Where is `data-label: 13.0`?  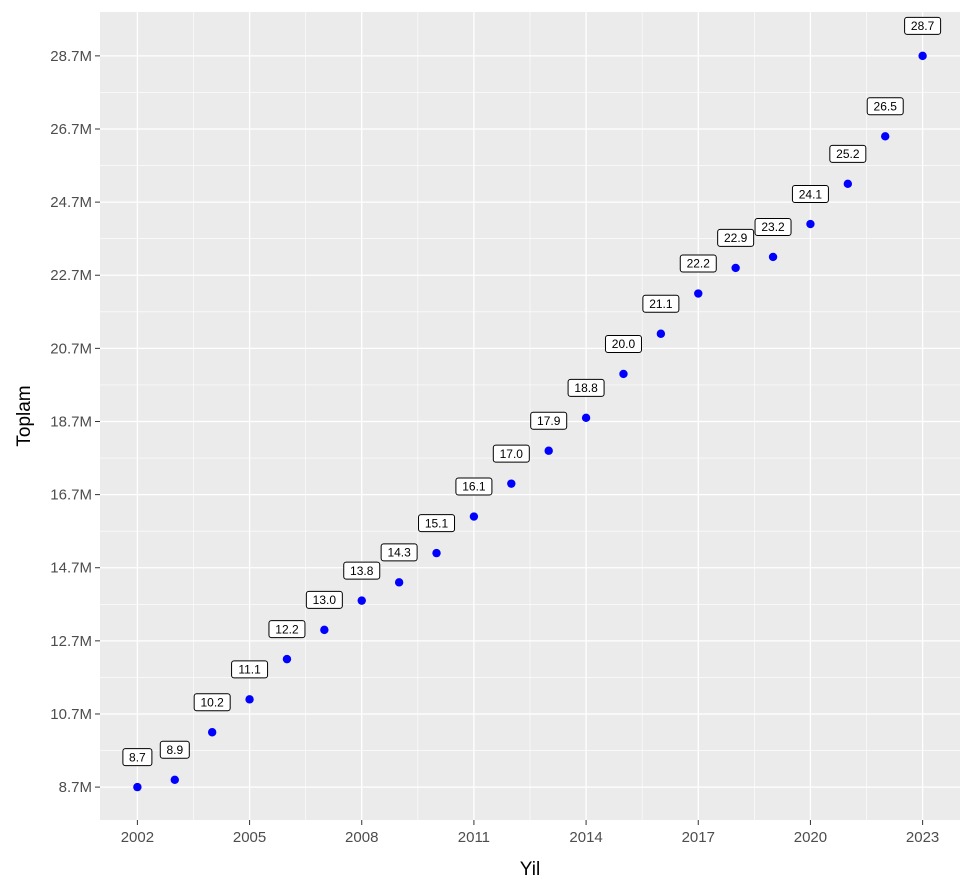
data-label: 13.0 is located at coordinates (325, 600).